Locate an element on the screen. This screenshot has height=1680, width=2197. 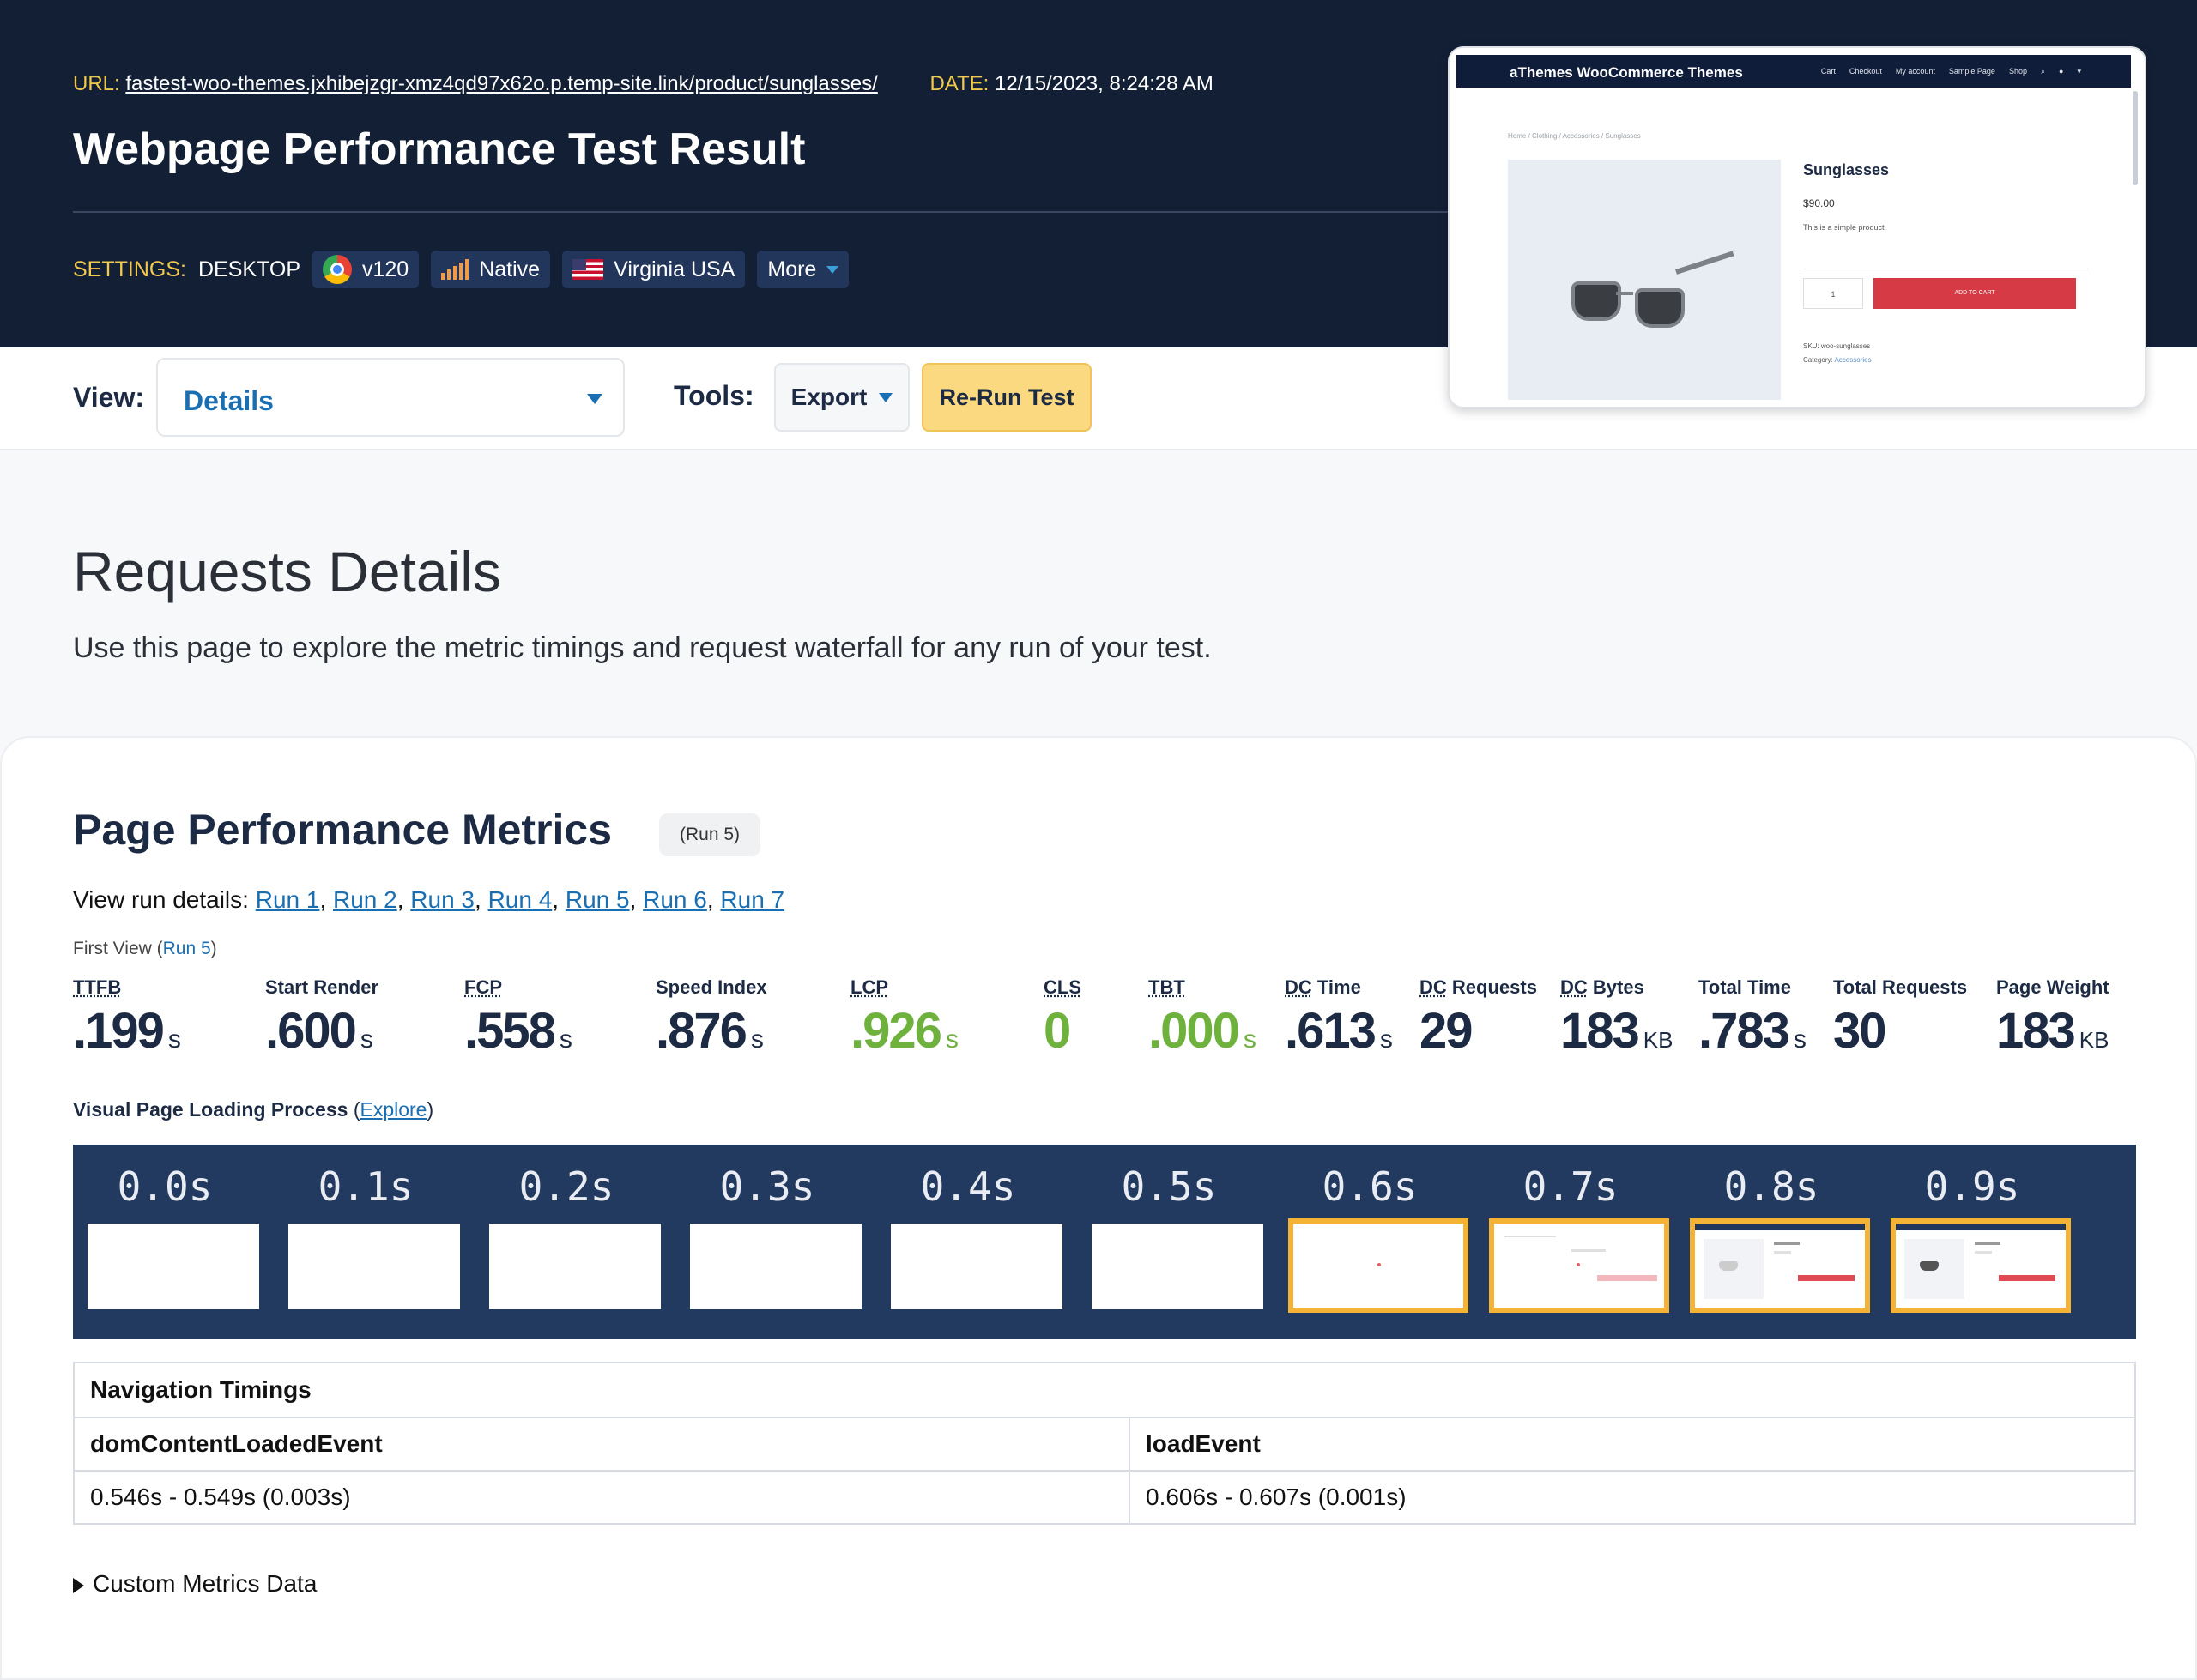
test-location: Virginia USA is located at coordinates (674, 269).